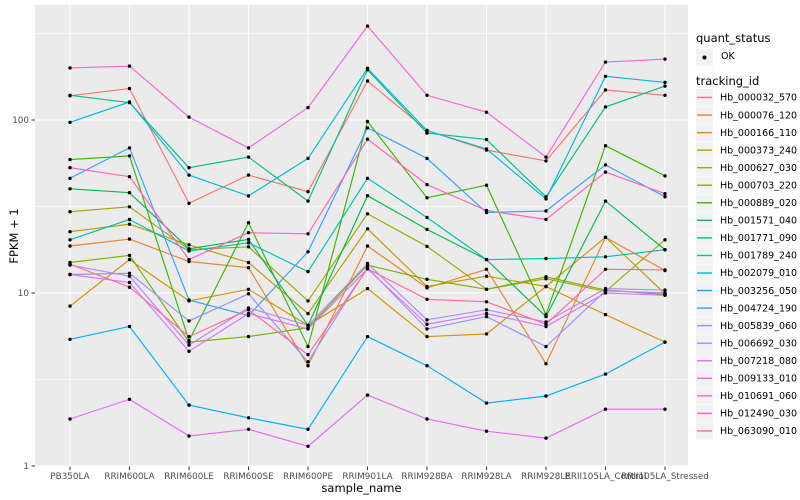  I want to click on legend-label: Hb_001789_240, so click(758, 256).